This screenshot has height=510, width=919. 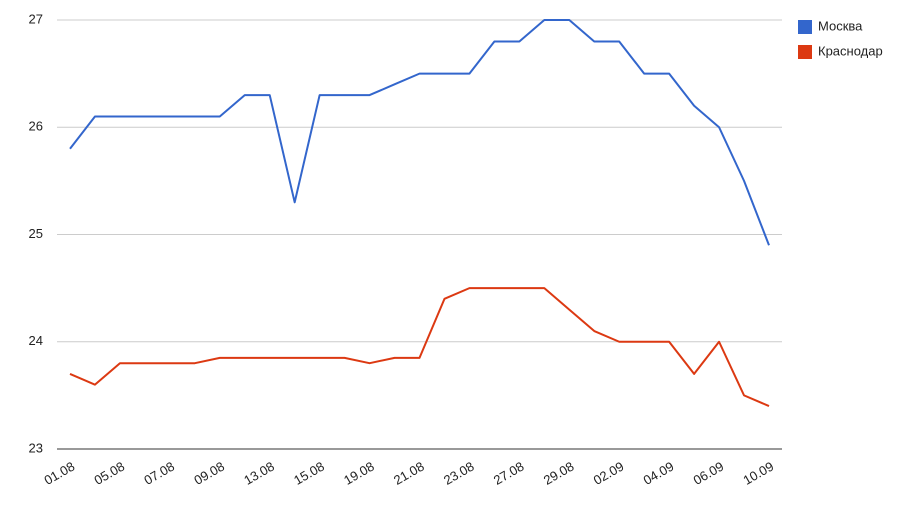 What do you see at coordinates (36, 340) in the screenshot?
I see `y-tick-label: 24` at bounding box center [36, 340].